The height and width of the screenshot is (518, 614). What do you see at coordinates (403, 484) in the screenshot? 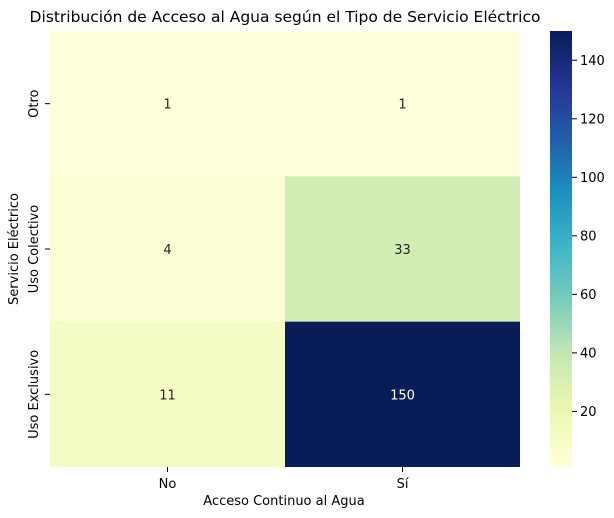
I see `x-tick-label: Sí` at bounding box center [403, 484].